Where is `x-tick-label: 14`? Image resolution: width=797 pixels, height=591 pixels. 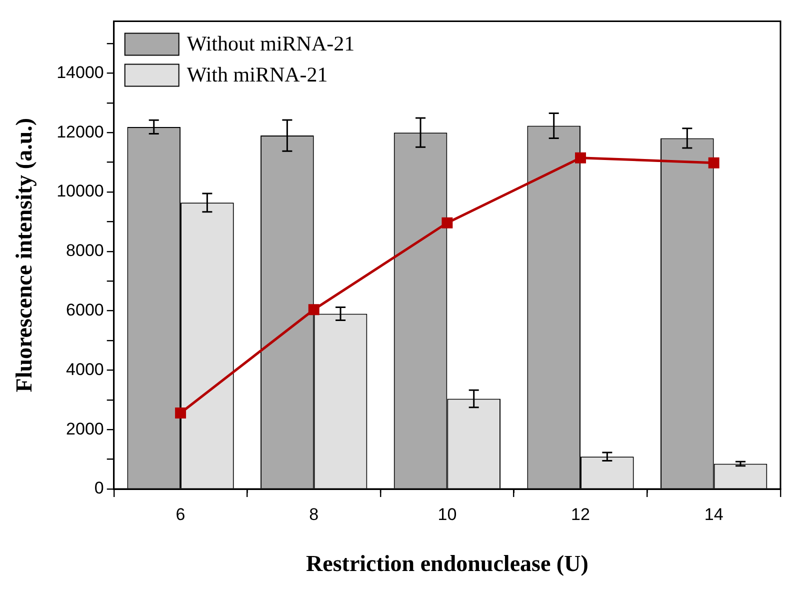 x-tick-label: 14 is located at coordinates (714, 514).